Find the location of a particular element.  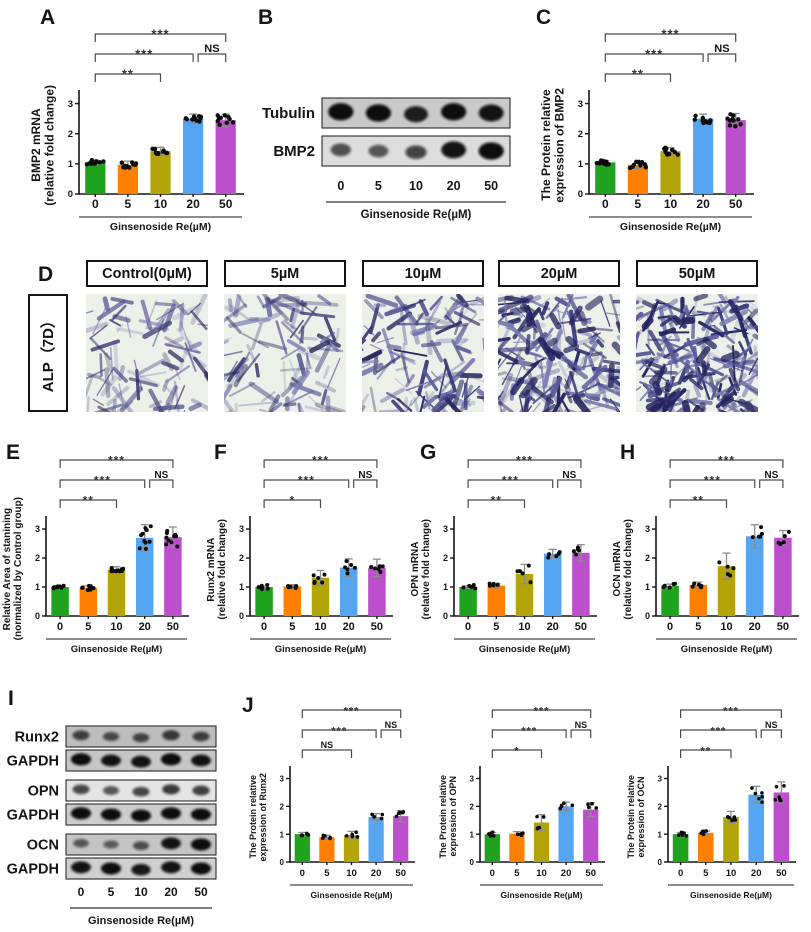

panel-label-i: I is located at coordinates (11, 698).